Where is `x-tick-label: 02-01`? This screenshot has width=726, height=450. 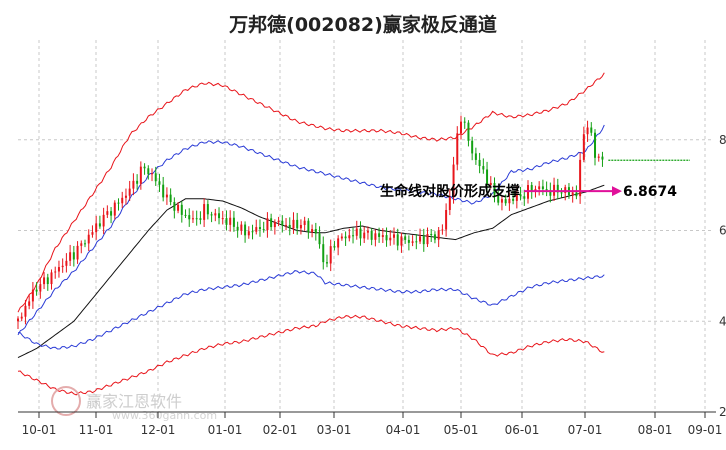
x-tick-label: 02-01 is located at coordinates (280, 430).